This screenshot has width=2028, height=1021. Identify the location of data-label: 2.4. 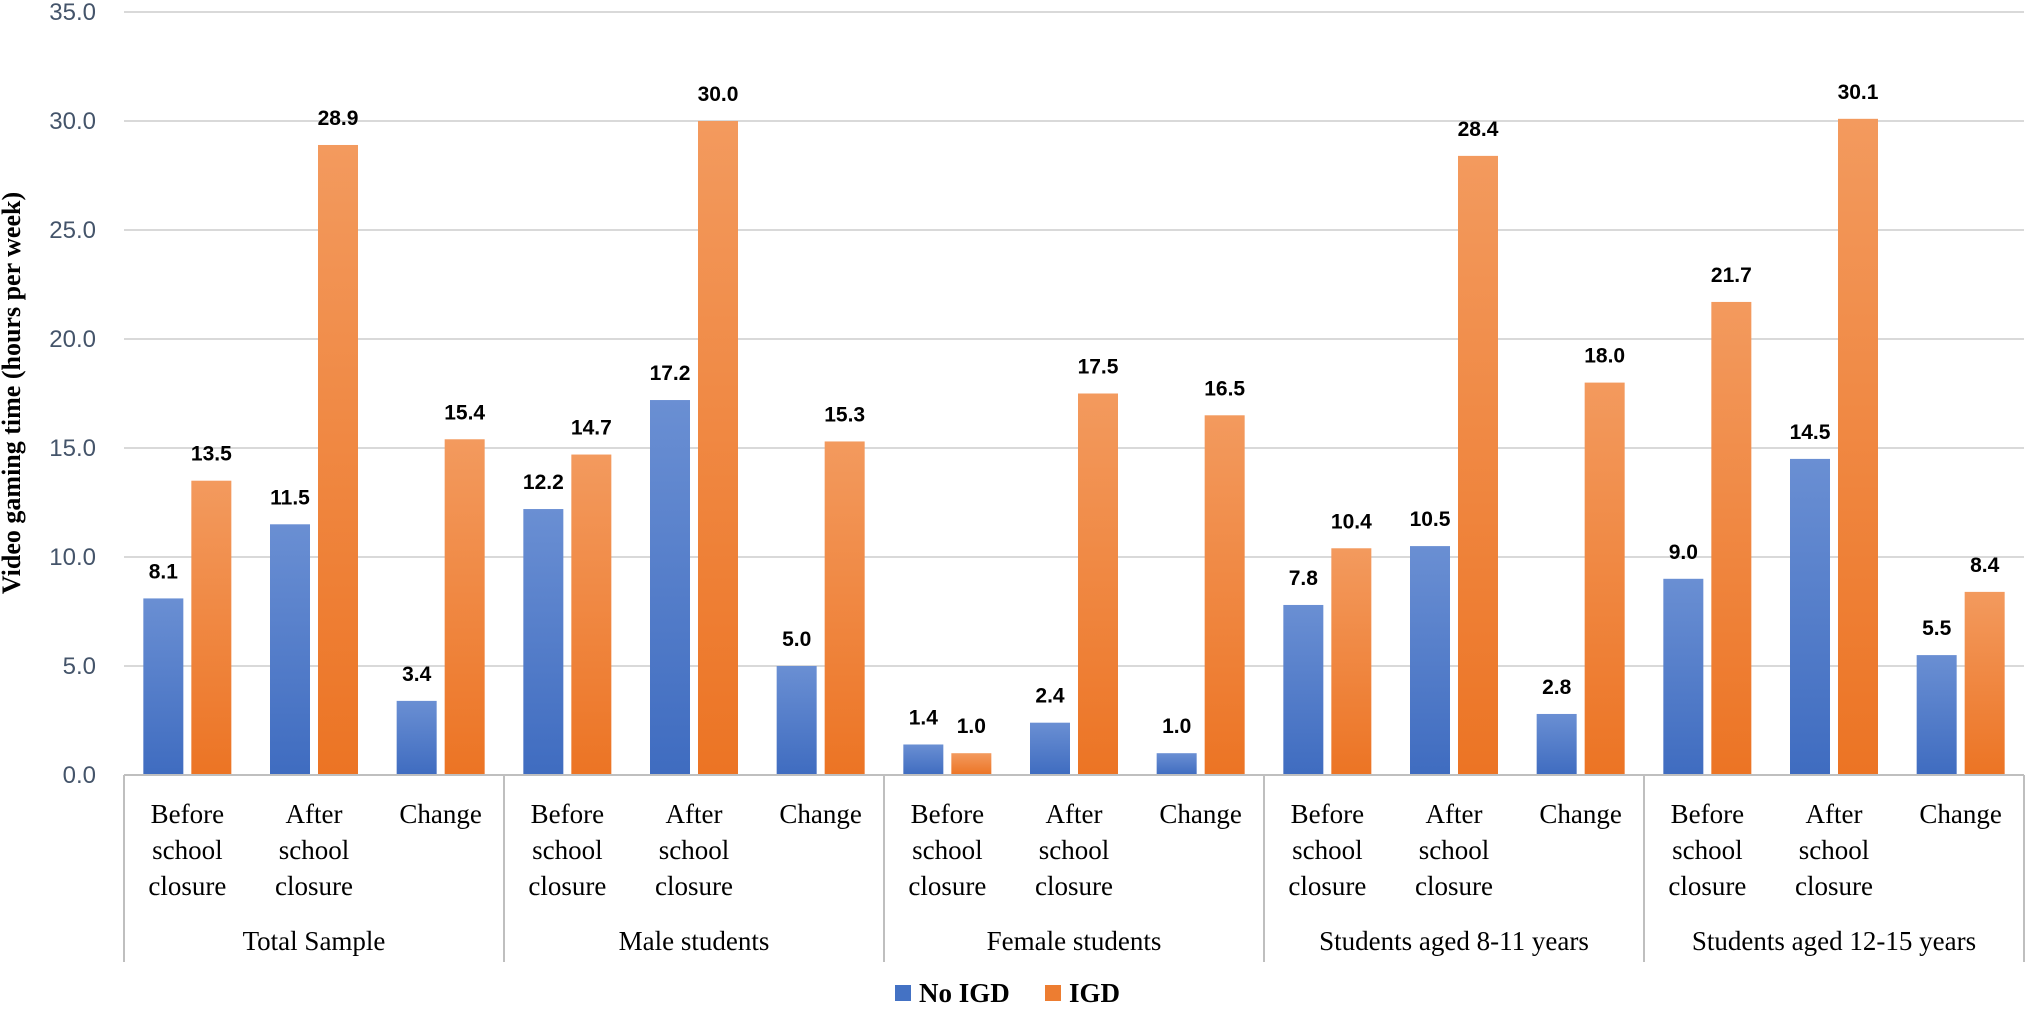
(1050, 696).